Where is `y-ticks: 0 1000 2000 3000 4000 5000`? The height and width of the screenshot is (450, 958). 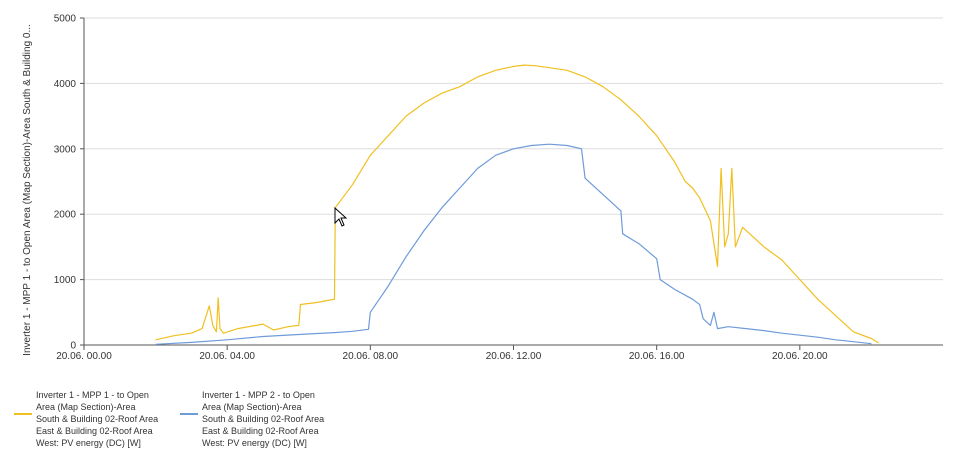
y-ticks: 0 1000 2000 3000 4000 5000 is located at coordinates (69, 183).